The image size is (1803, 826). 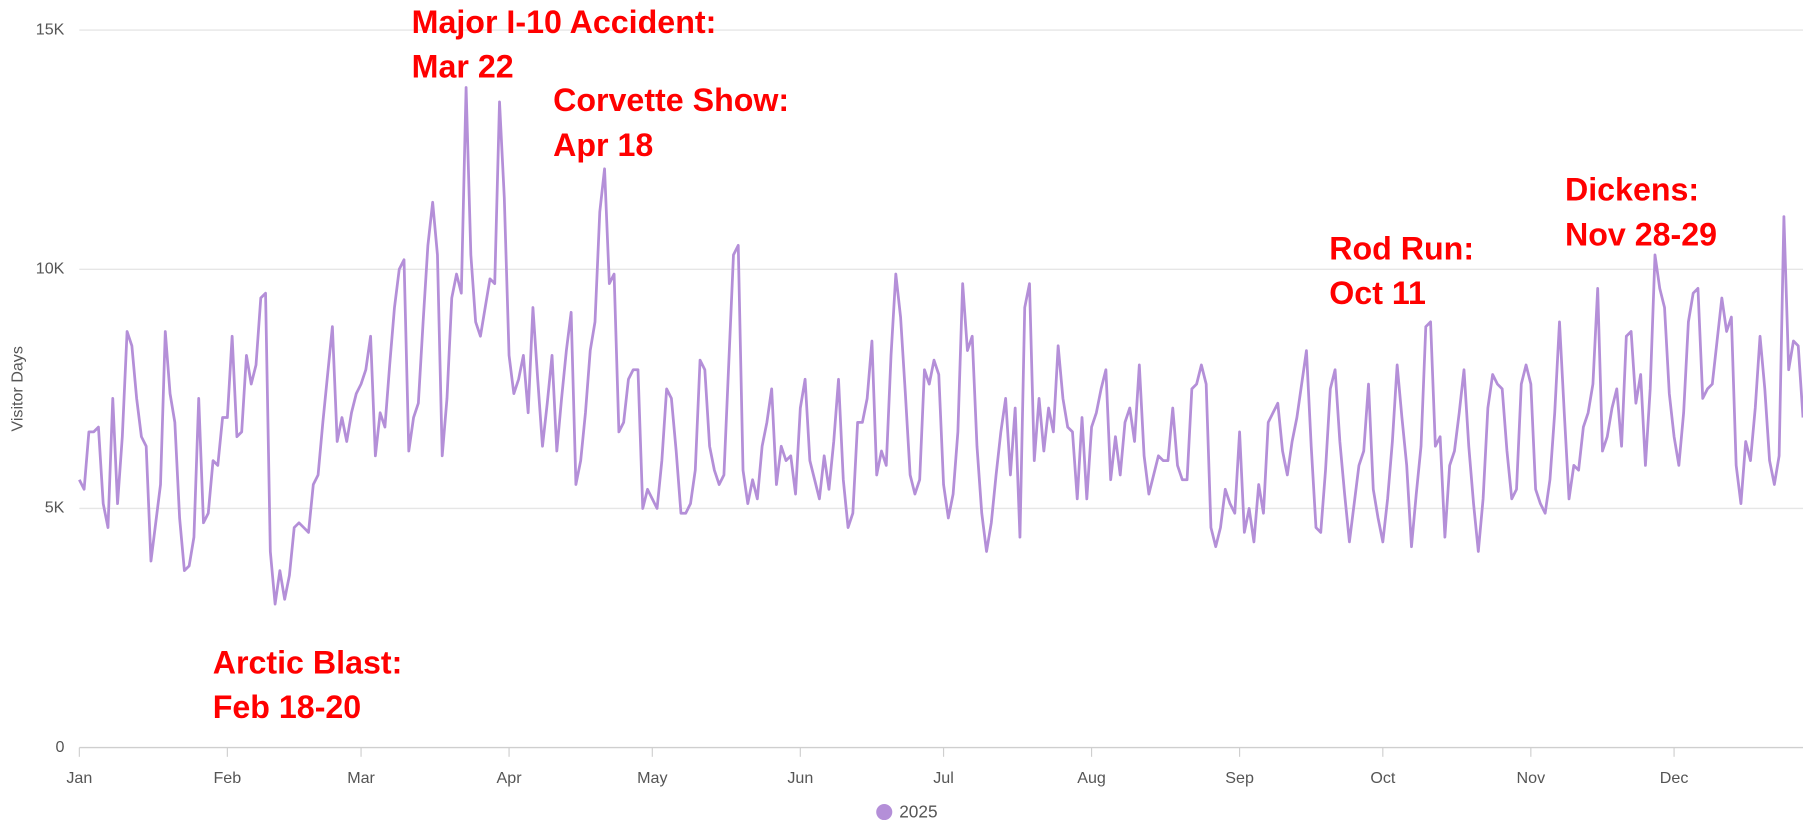 What do you see at coordinates (361, 778) in the screenshot?
I see `x-tick-label: Mar` at bounding box center [361, 778].